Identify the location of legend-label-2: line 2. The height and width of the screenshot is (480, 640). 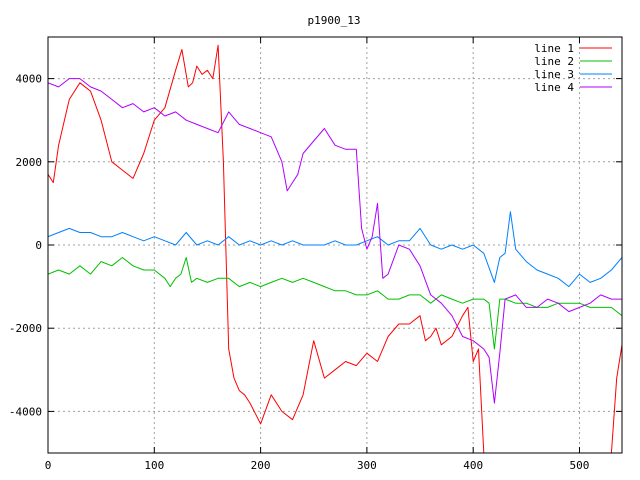
(554, 61).